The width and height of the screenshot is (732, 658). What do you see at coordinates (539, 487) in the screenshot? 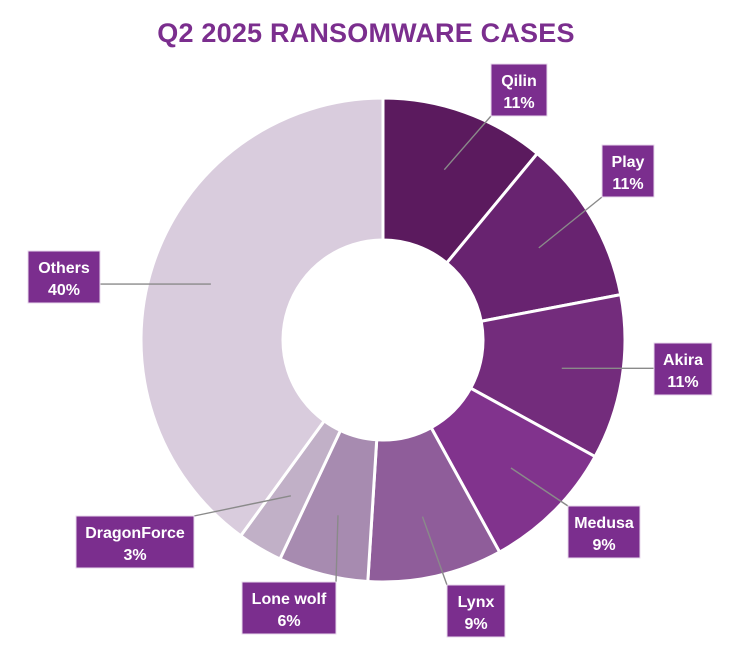
I see `leader-line-medusa` at bounding box center [539, 487].